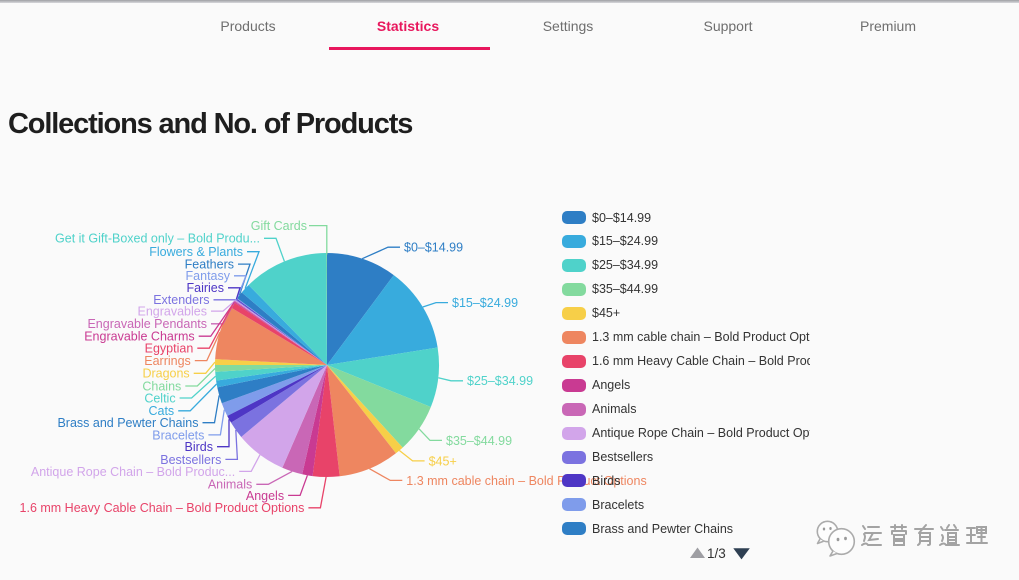  What do you see at coordinates (139, 337) in the screenshot?
I see `svg-text: Engravable Charms` at bounding box center [139, 337].